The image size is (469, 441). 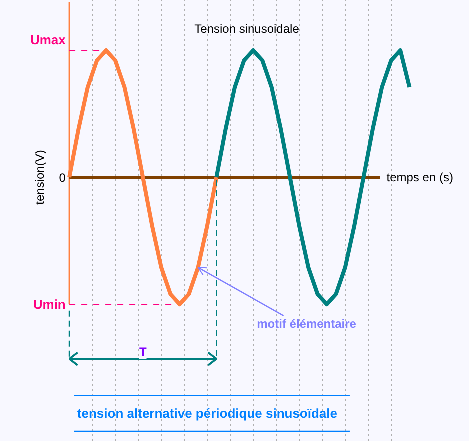 I want to click on ref-line-label: Umin, so click(x=49, y=304).